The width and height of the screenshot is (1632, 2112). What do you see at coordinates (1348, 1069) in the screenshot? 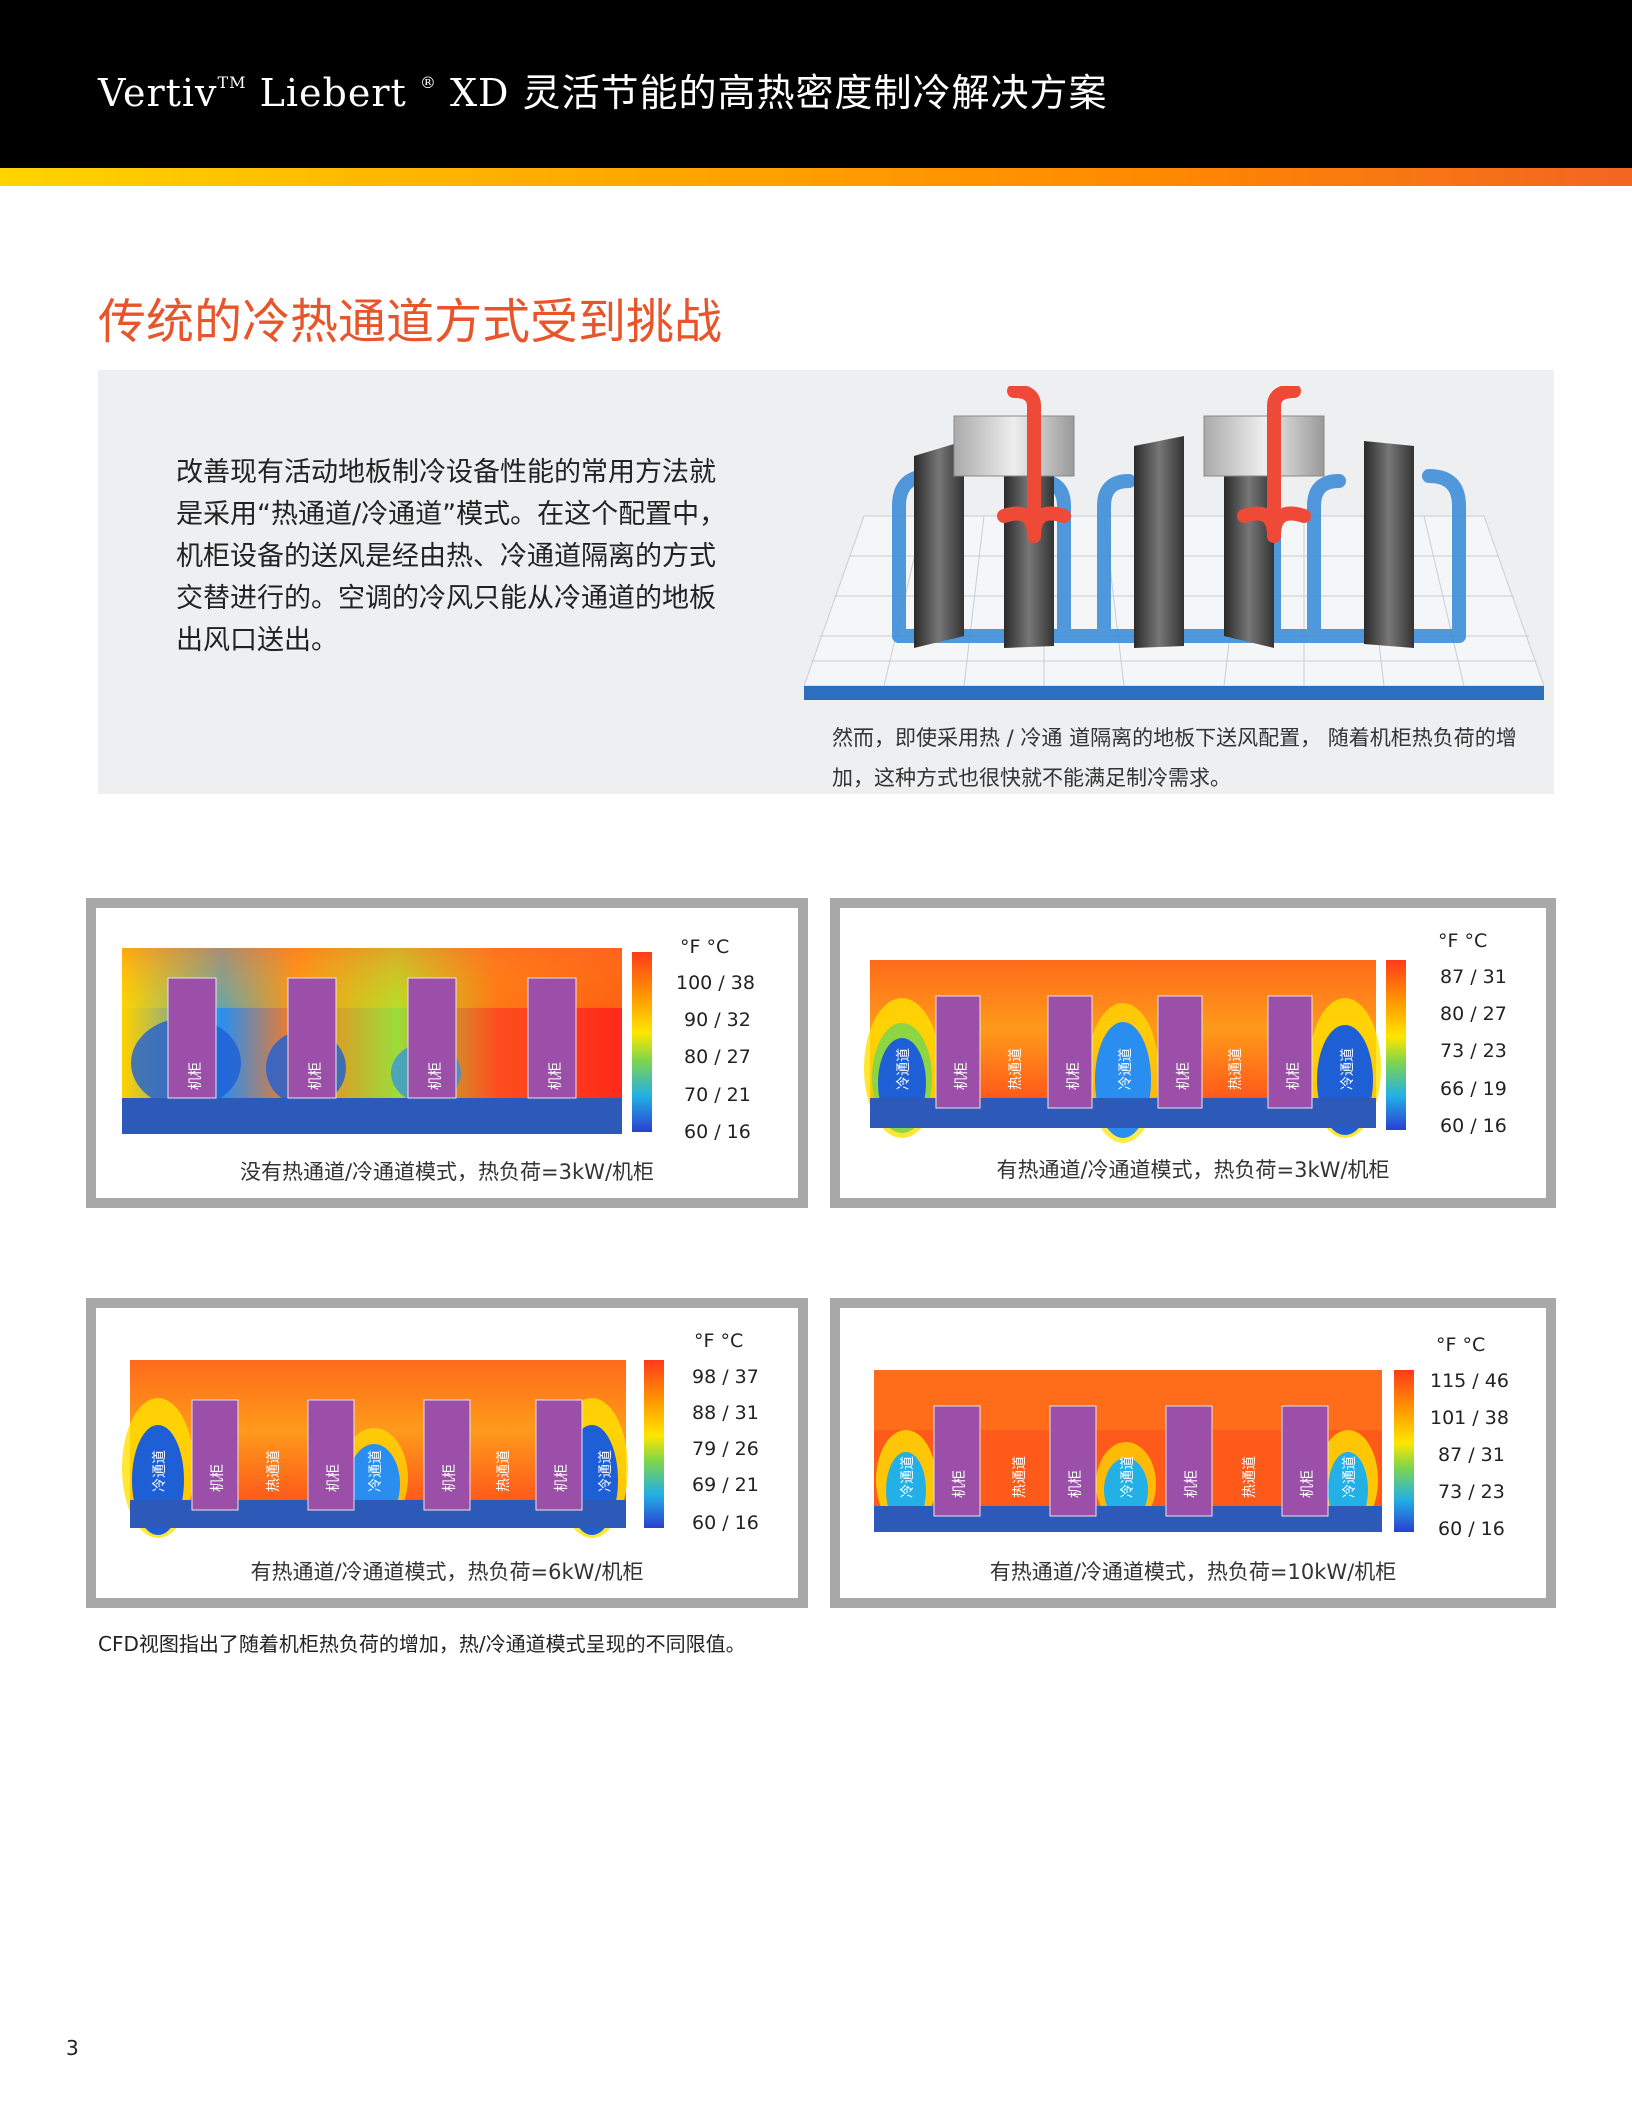
I see `cfd2-label-9: 冷通道` at bounding box center [1348, 1069].